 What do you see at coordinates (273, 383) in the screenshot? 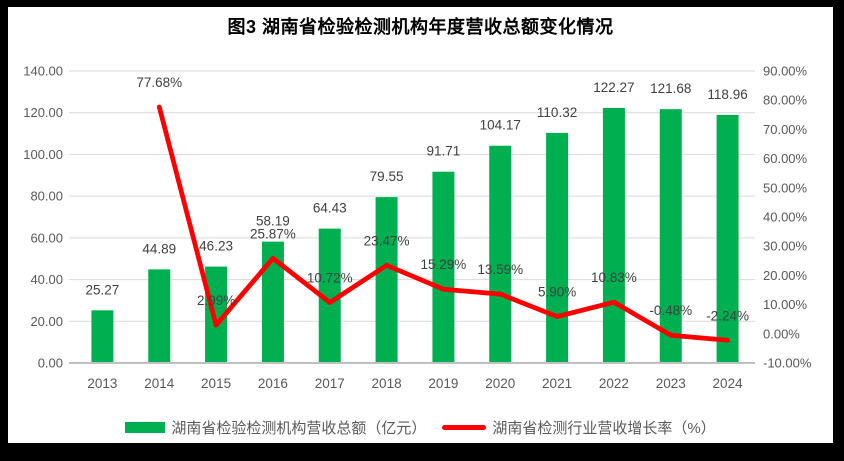
I see `x-axis-label-2016: 2016` at bounding box center [273, 383].